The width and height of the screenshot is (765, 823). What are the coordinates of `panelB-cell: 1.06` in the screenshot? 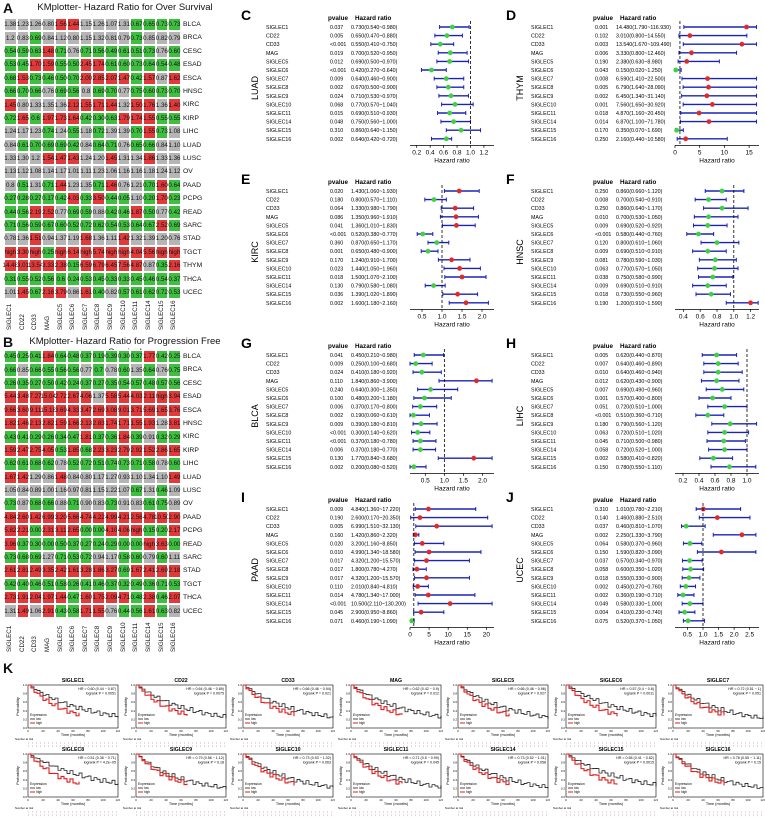 It's located at (35, 611).